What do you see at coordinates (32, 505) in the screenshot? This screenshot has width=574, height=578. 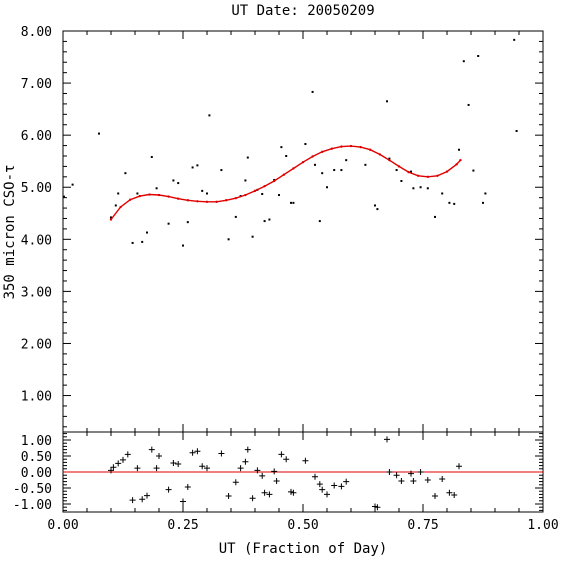 I see `y-tick-label: -1.00` at bounding box center [32, 505].